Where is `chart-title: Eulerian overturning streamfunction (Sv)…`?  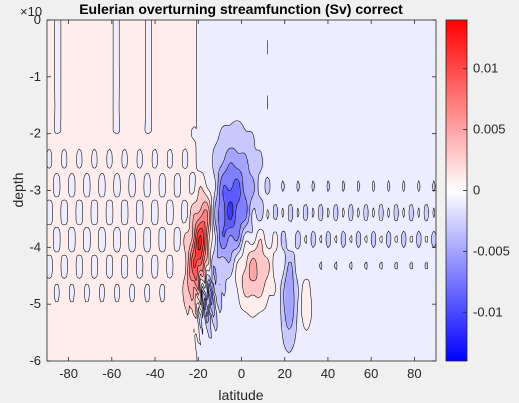
chart-title: Eulerian overturning streamfunction (Sv)… is located at coordinates (241, 9).